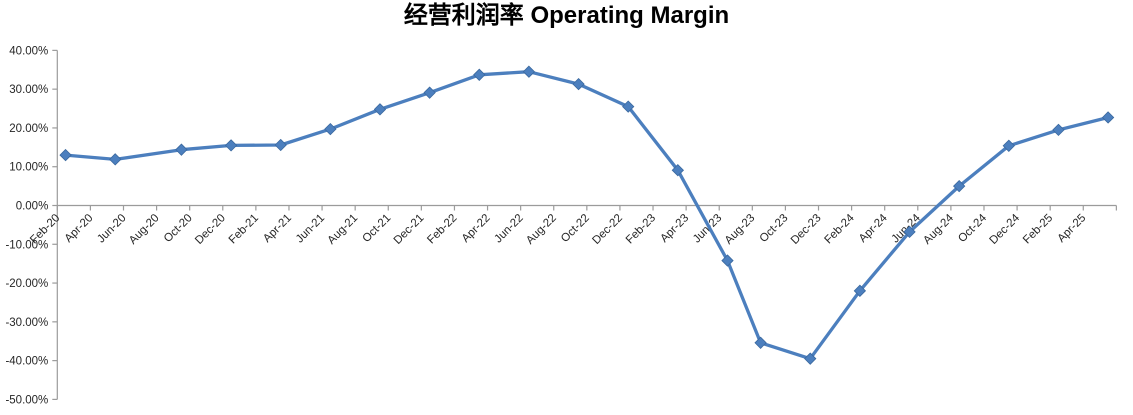 Image resolution: width=1133 pixels, height=415 pixels. Describe the element at coordinates (79, 228) in the screenshot. I see `x-tick-label: Apr-20` at that location.